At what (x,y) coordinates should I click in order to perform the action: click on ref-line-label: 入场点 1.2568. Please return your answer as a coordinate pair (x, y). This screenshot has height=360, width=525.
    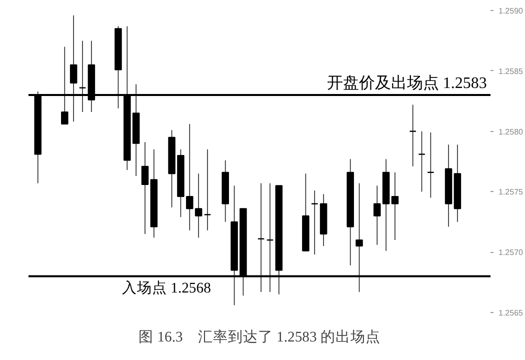
    Looking at the image, I should click on (166, 287).